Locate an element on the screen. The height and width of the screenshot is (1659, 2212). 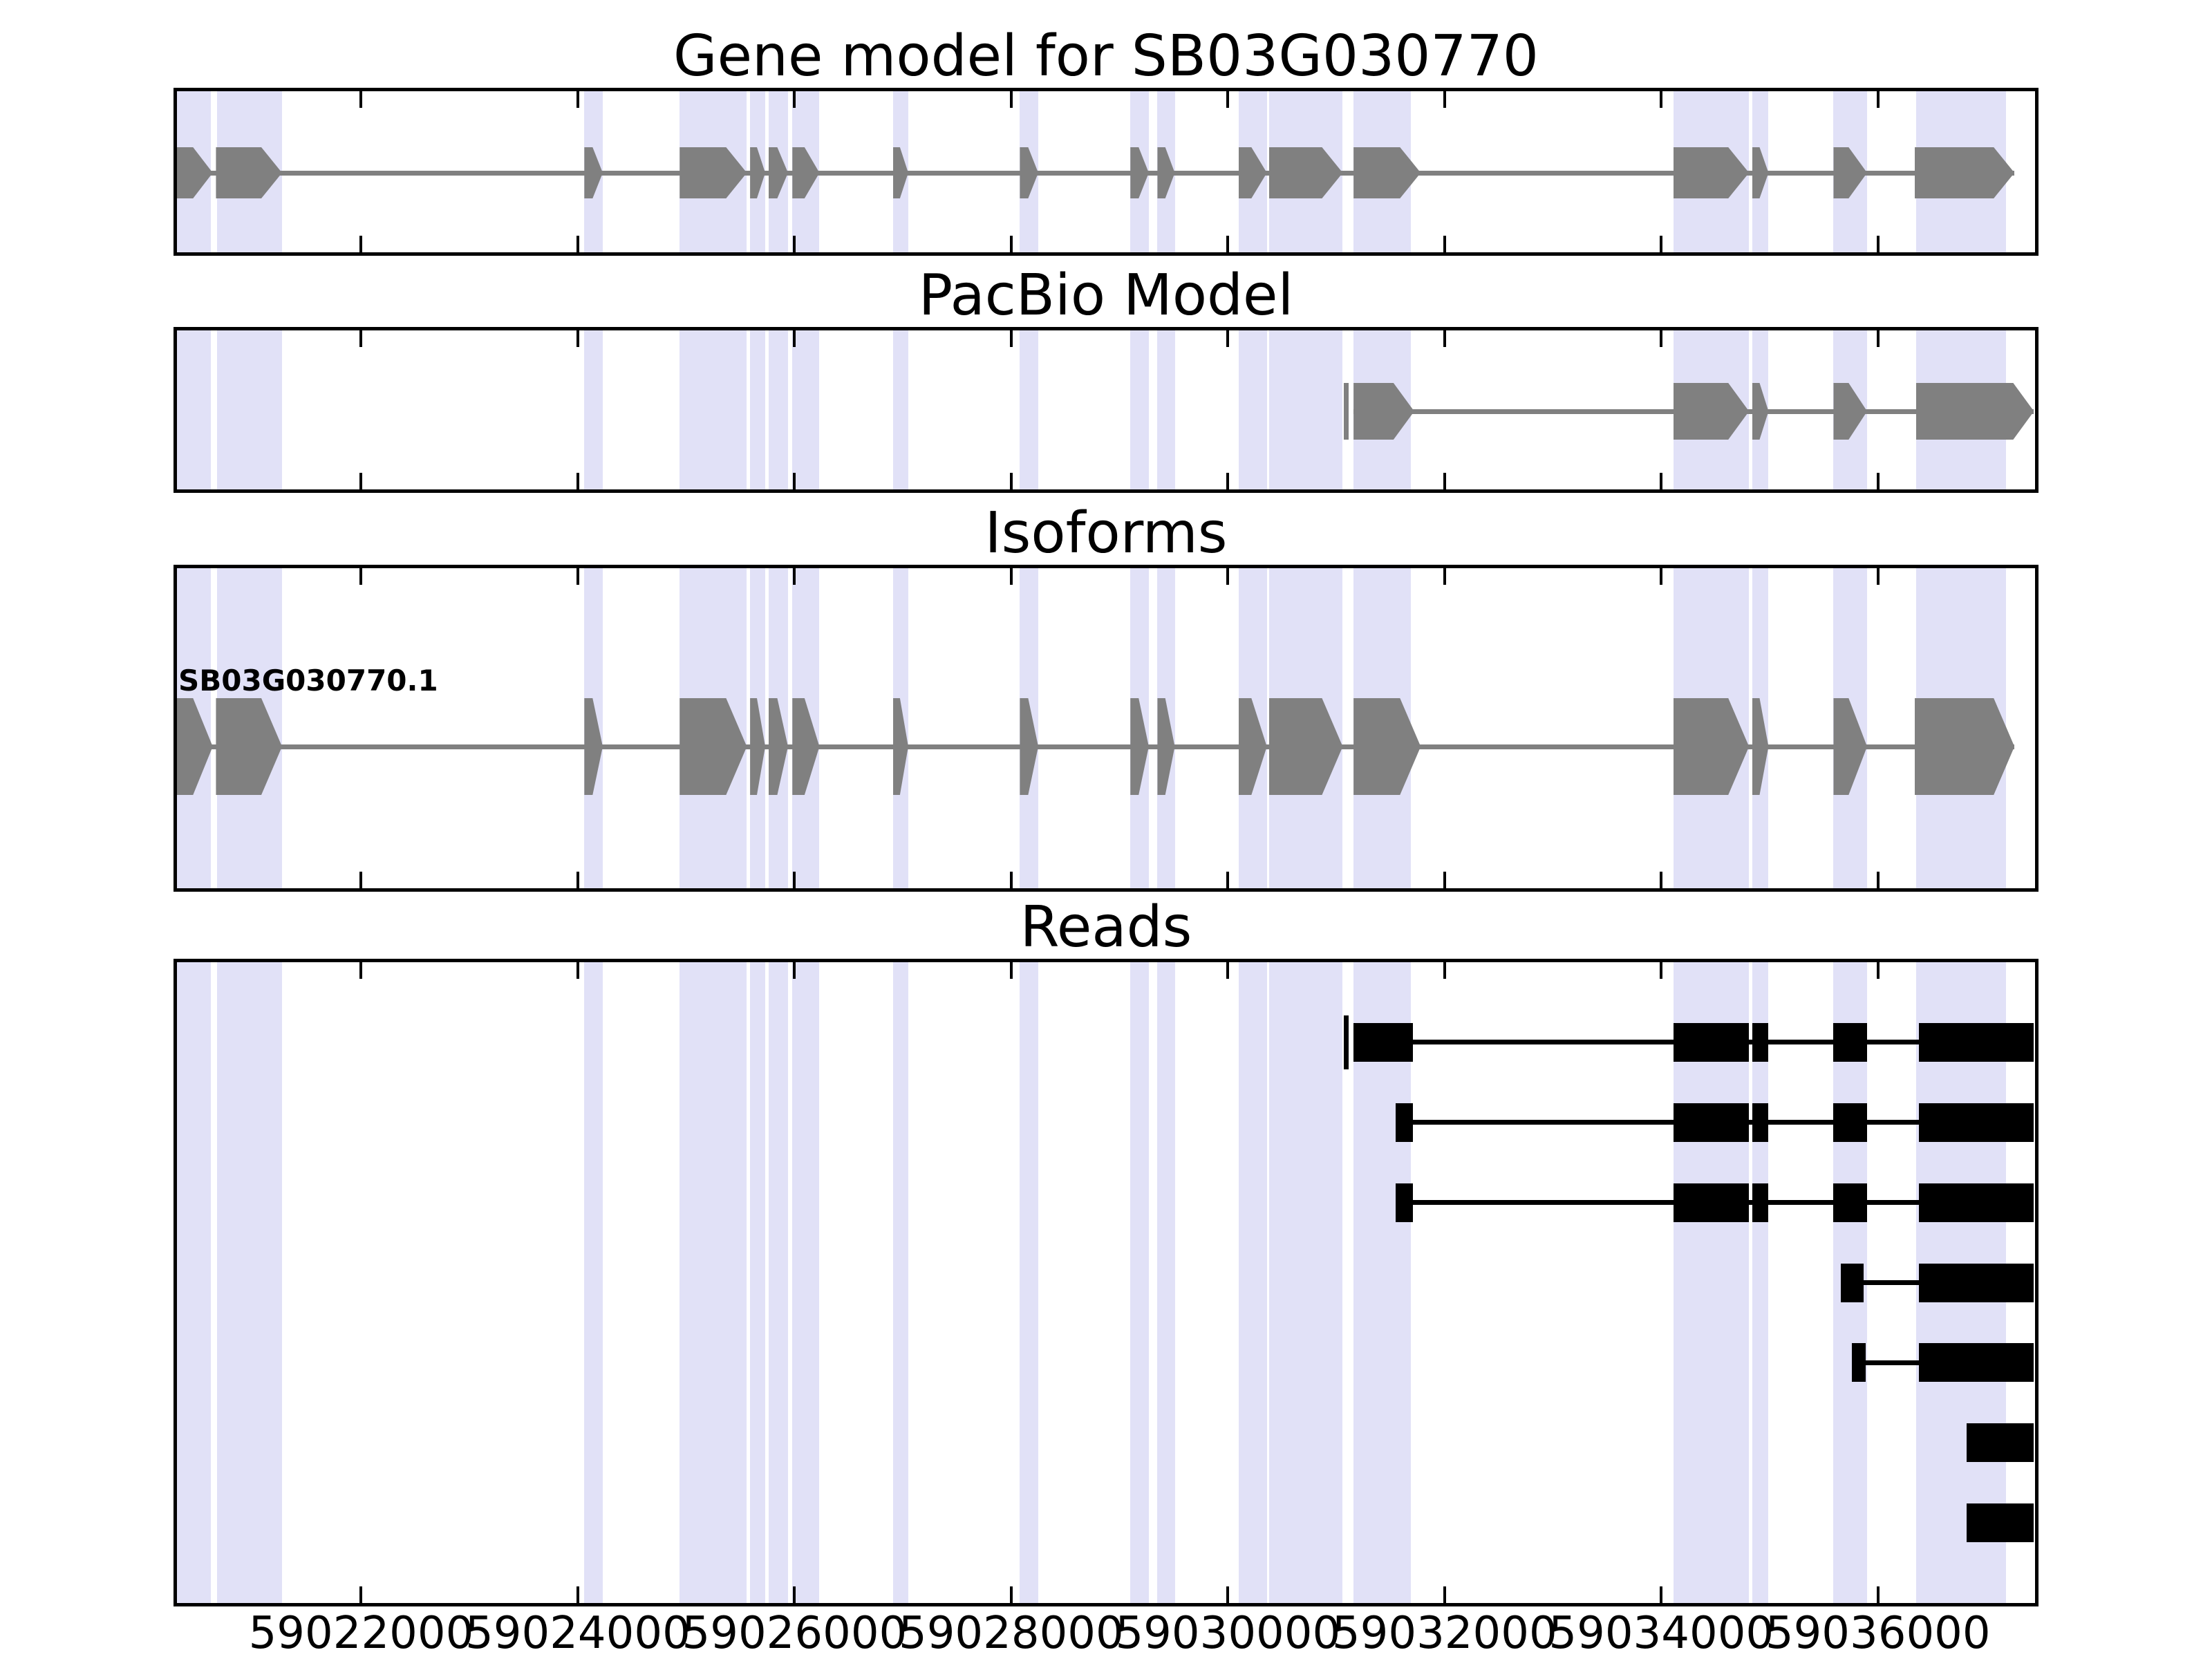
x-axis-tick-label: 59036000 is located at coordinates (1878, 1633).